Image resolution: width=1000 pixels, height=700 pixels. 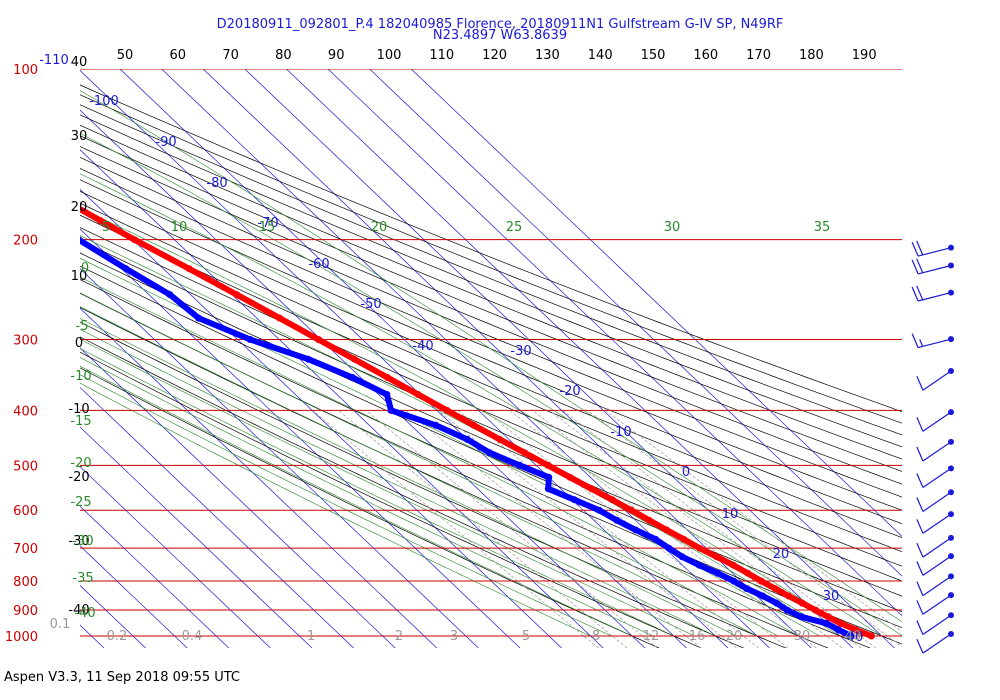 I want to click on mixing-ratio-label: 3, so click(x=454, y=636).